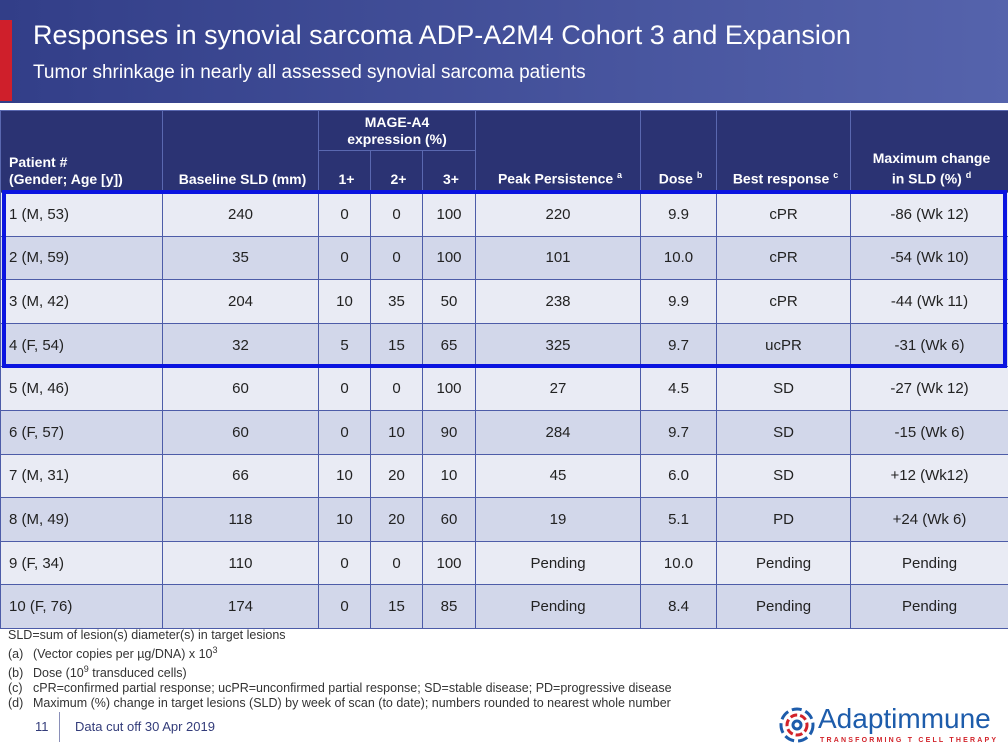 Image resolution: width=1008 pixels, height=756 pixels. Describe the element at coordinates (81, 432) in the screenshot. I see `cell: 6 (F, 57)` at that location.